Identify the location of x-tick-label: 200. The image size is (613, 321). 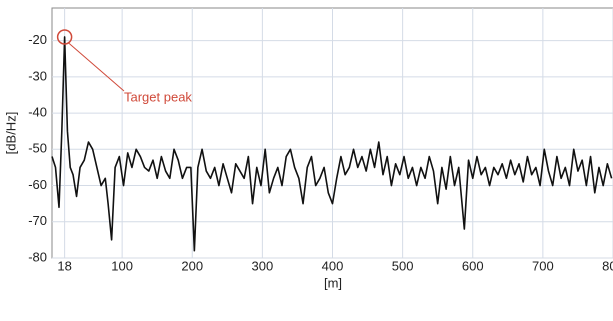
(192, 265).